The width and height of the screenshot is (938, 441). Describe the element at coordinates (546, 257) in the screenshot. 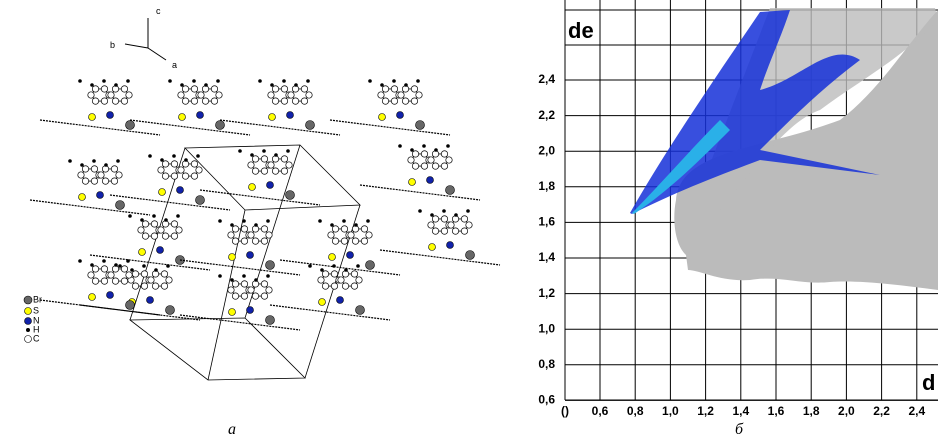

I see `y-tick-label: 1,4` at that location.